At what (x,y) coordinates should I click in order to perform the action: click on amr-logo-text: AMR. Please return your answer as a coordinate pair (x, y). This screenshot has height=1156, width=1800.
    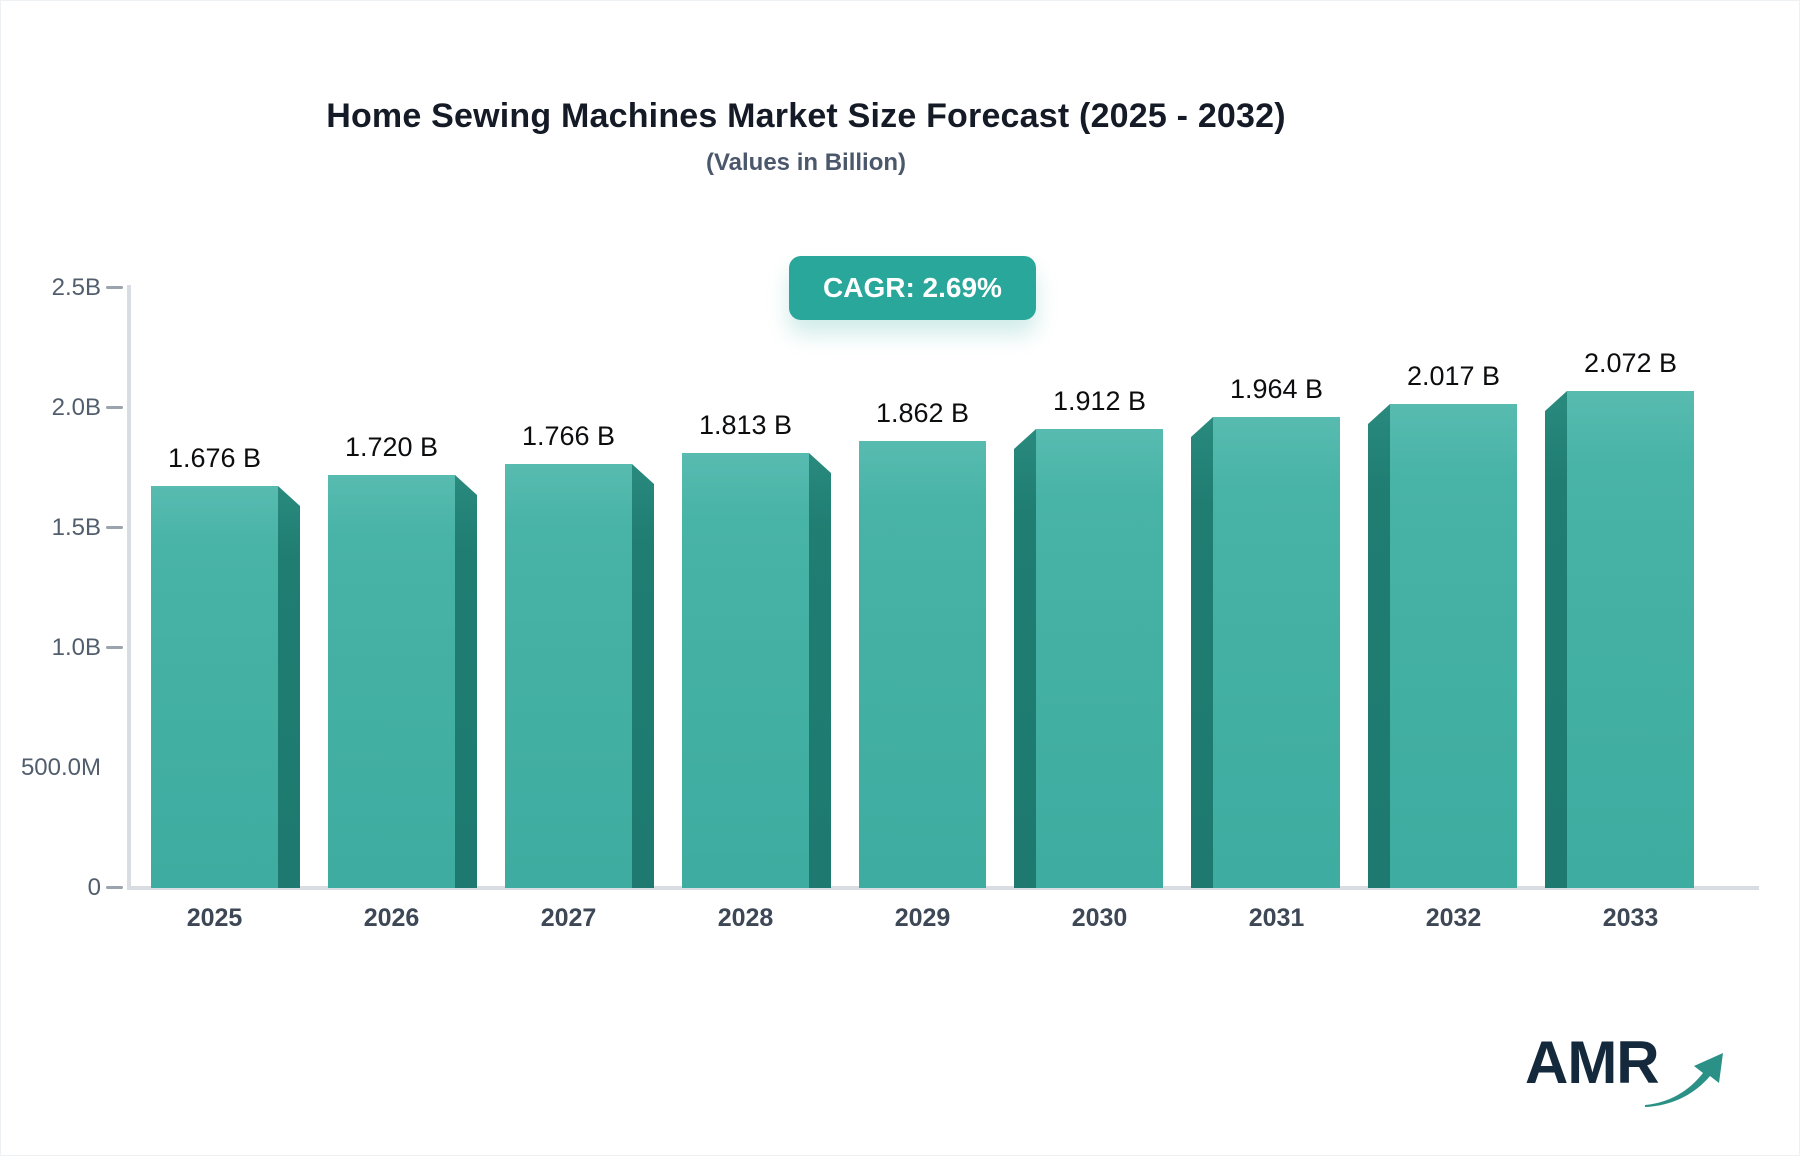
    Looking at the image, I should click on (1592, 1062).